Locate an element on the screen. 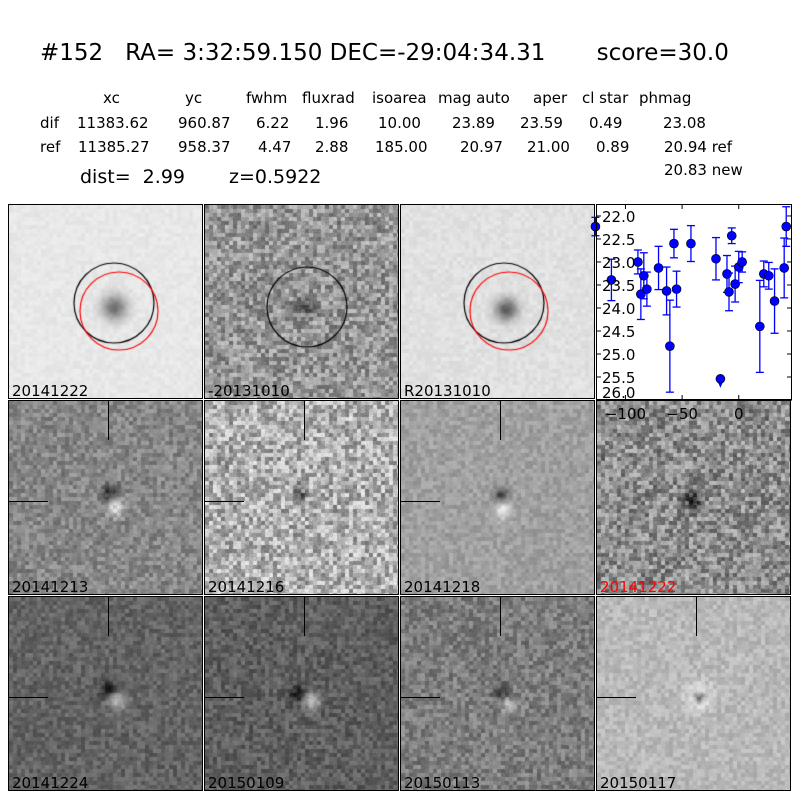 This screenshot has width=800, height=800. y-tick-label: 26.0 is located at coordinates (618, 393).